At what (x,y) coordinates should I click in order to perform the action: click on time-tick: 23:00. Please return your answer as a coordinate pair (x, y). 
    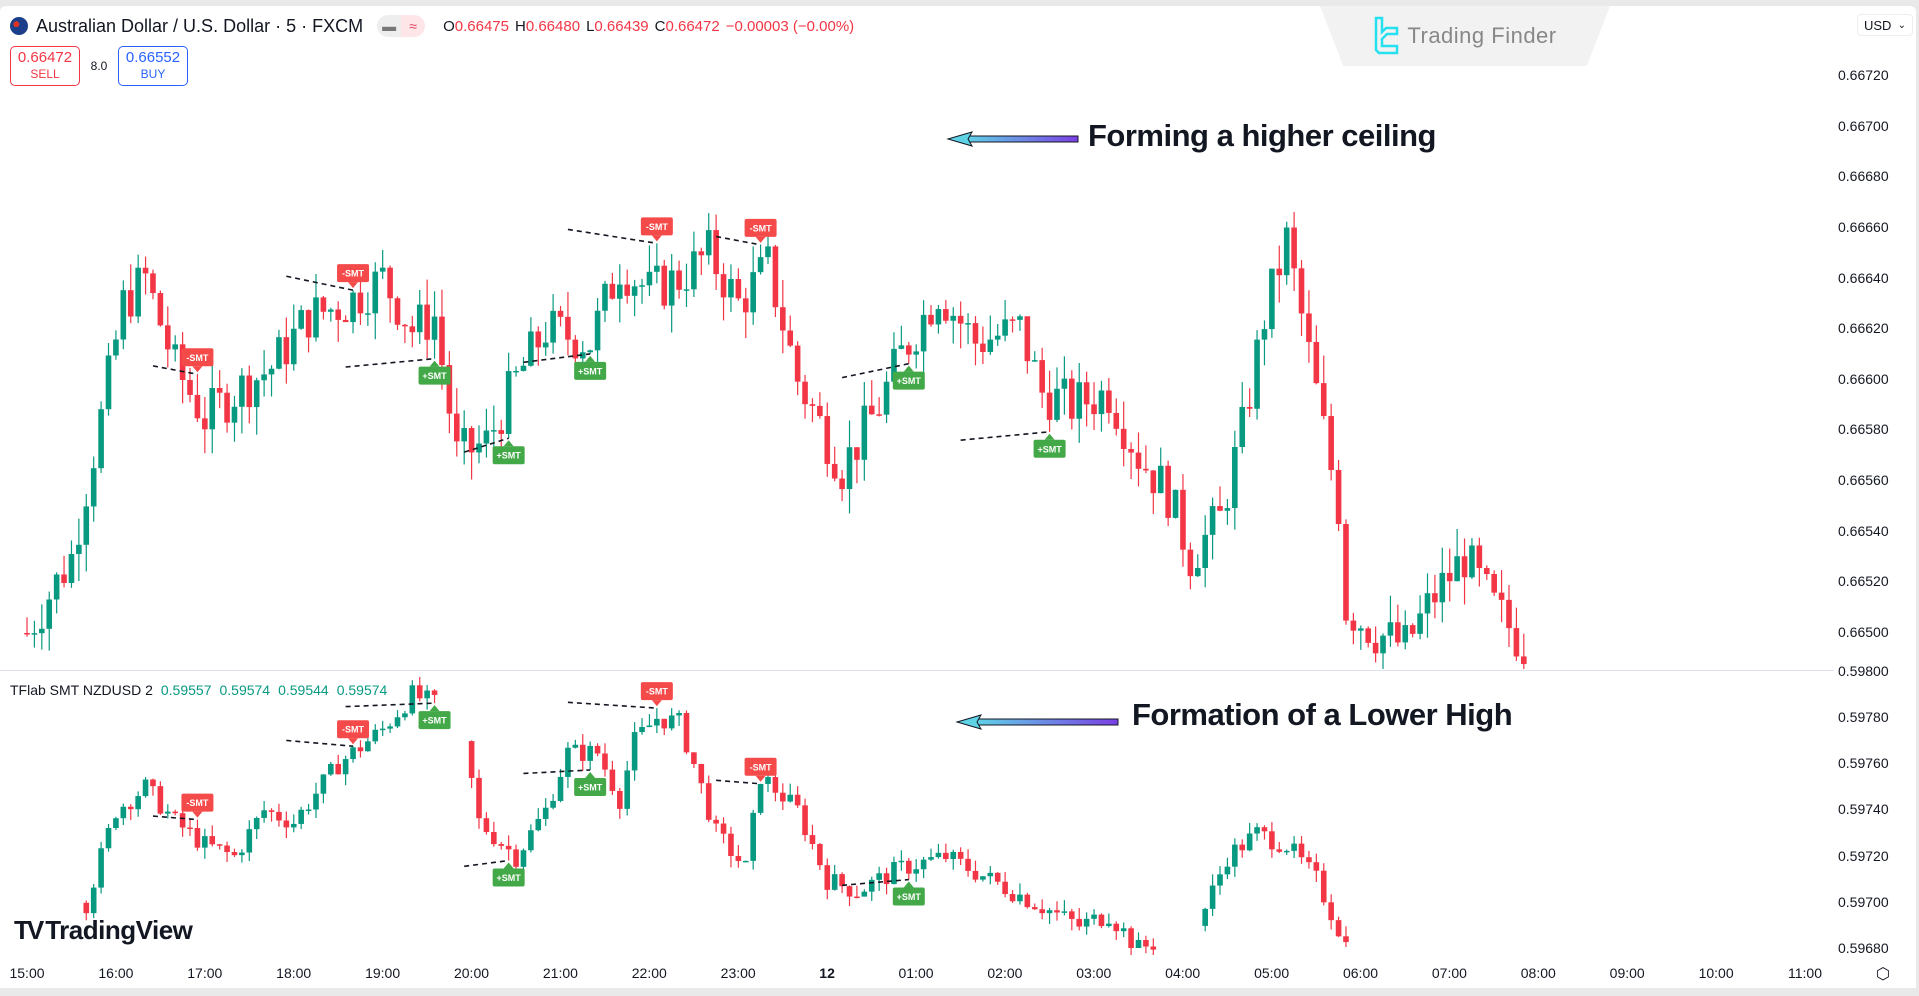
    Looking at the image, I should click on (738, 973).